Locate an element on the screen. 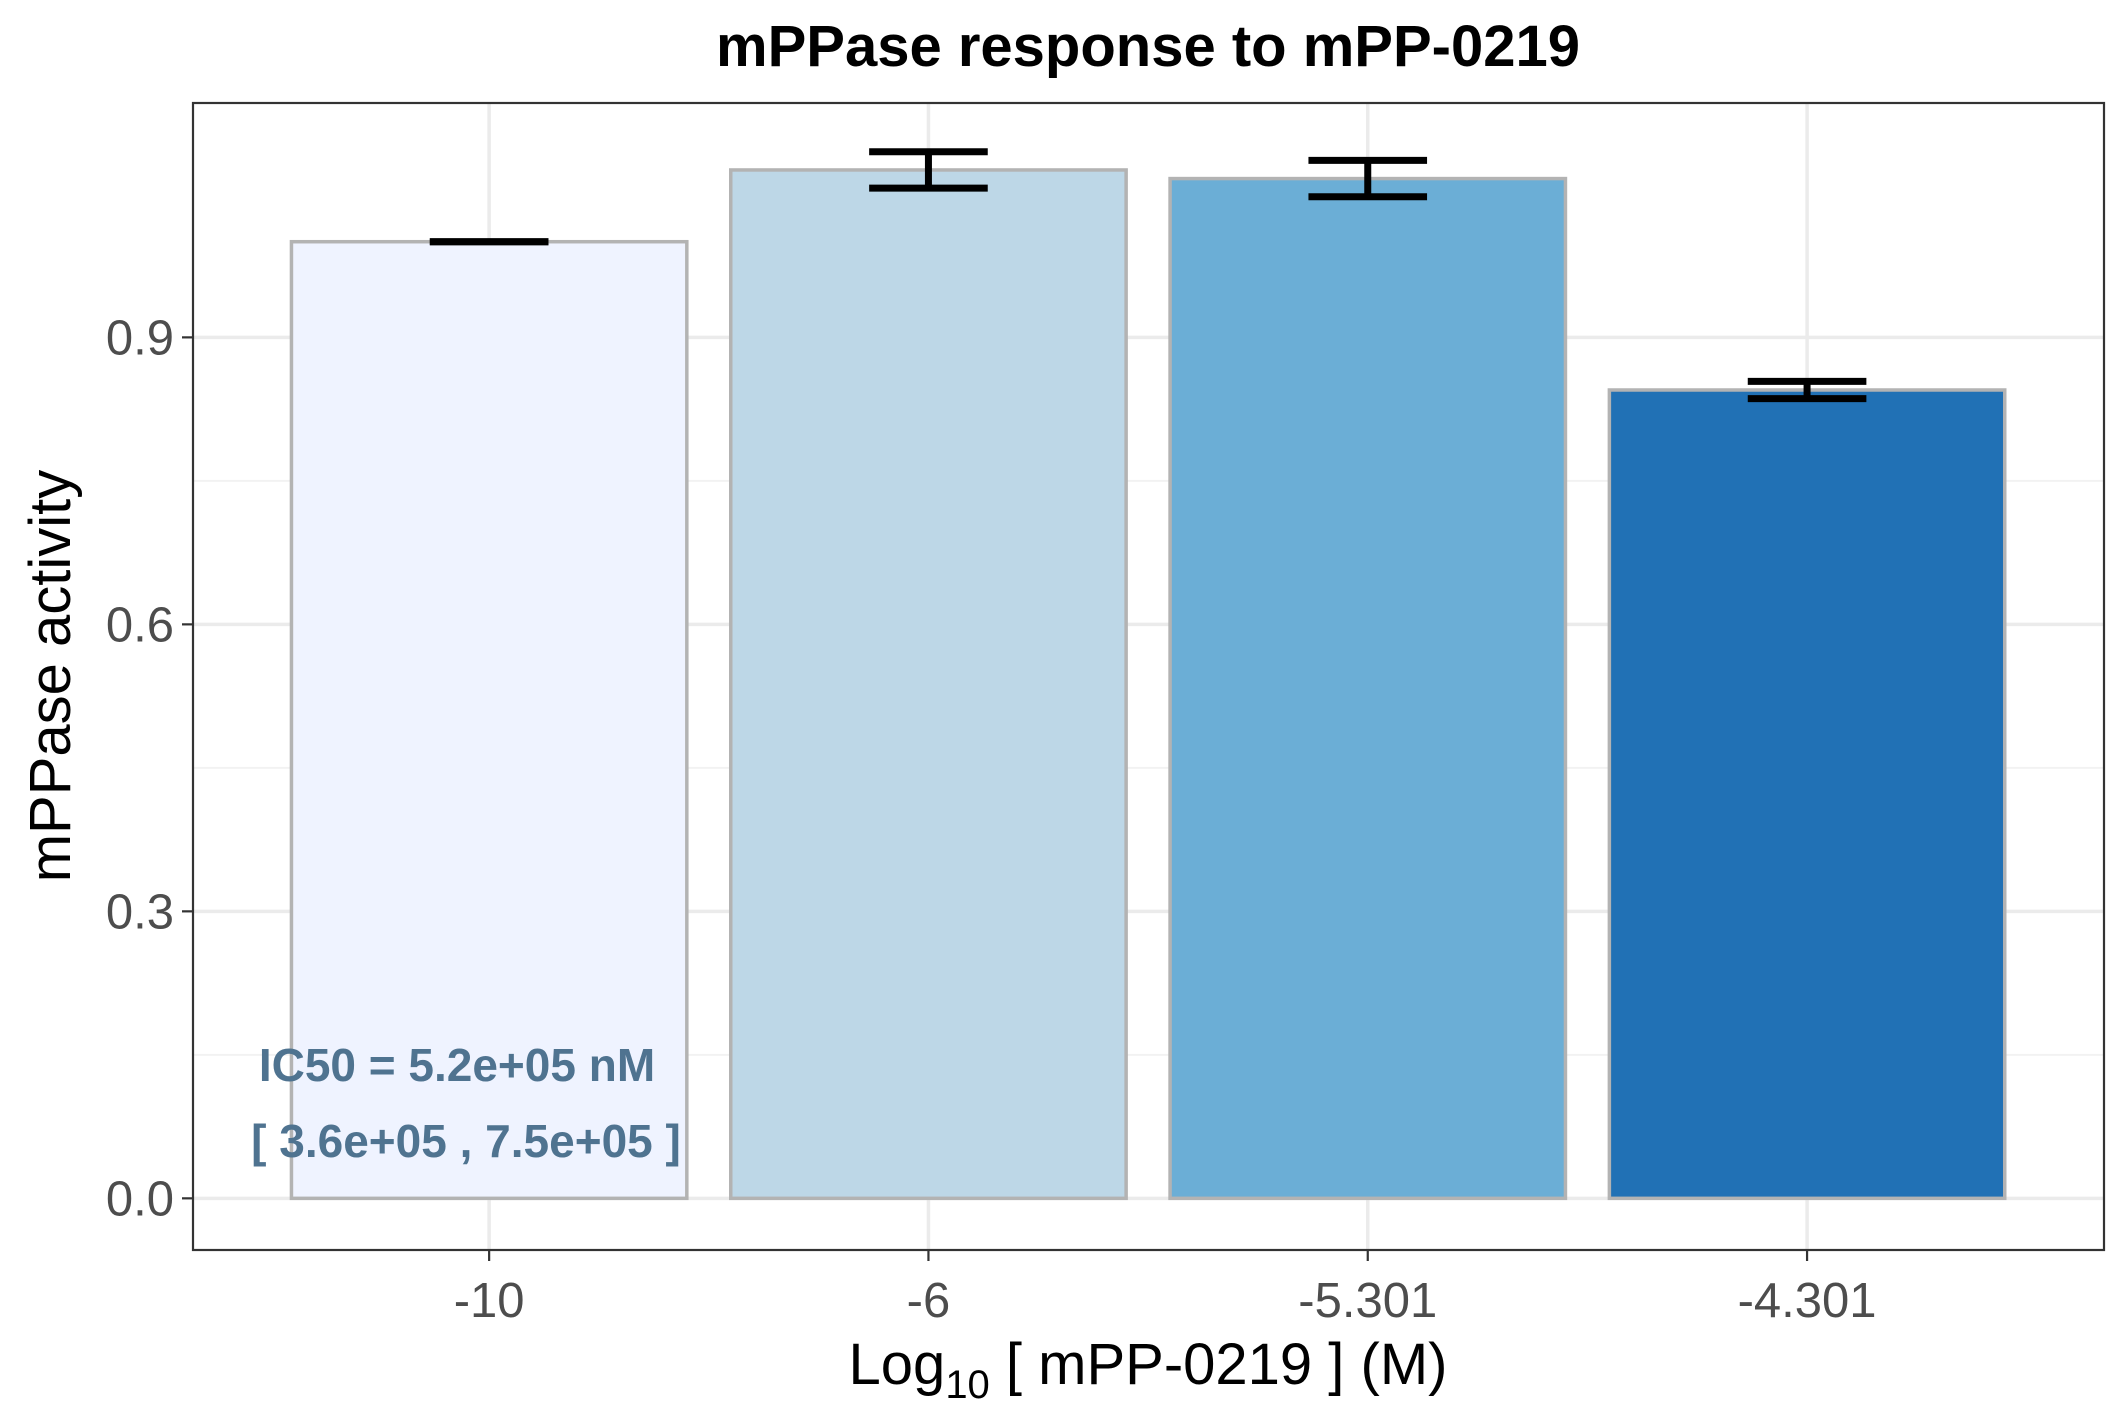  ic50-annotation: IC50 = 5.2e+05 nM is located at coordinates (457, 1065).